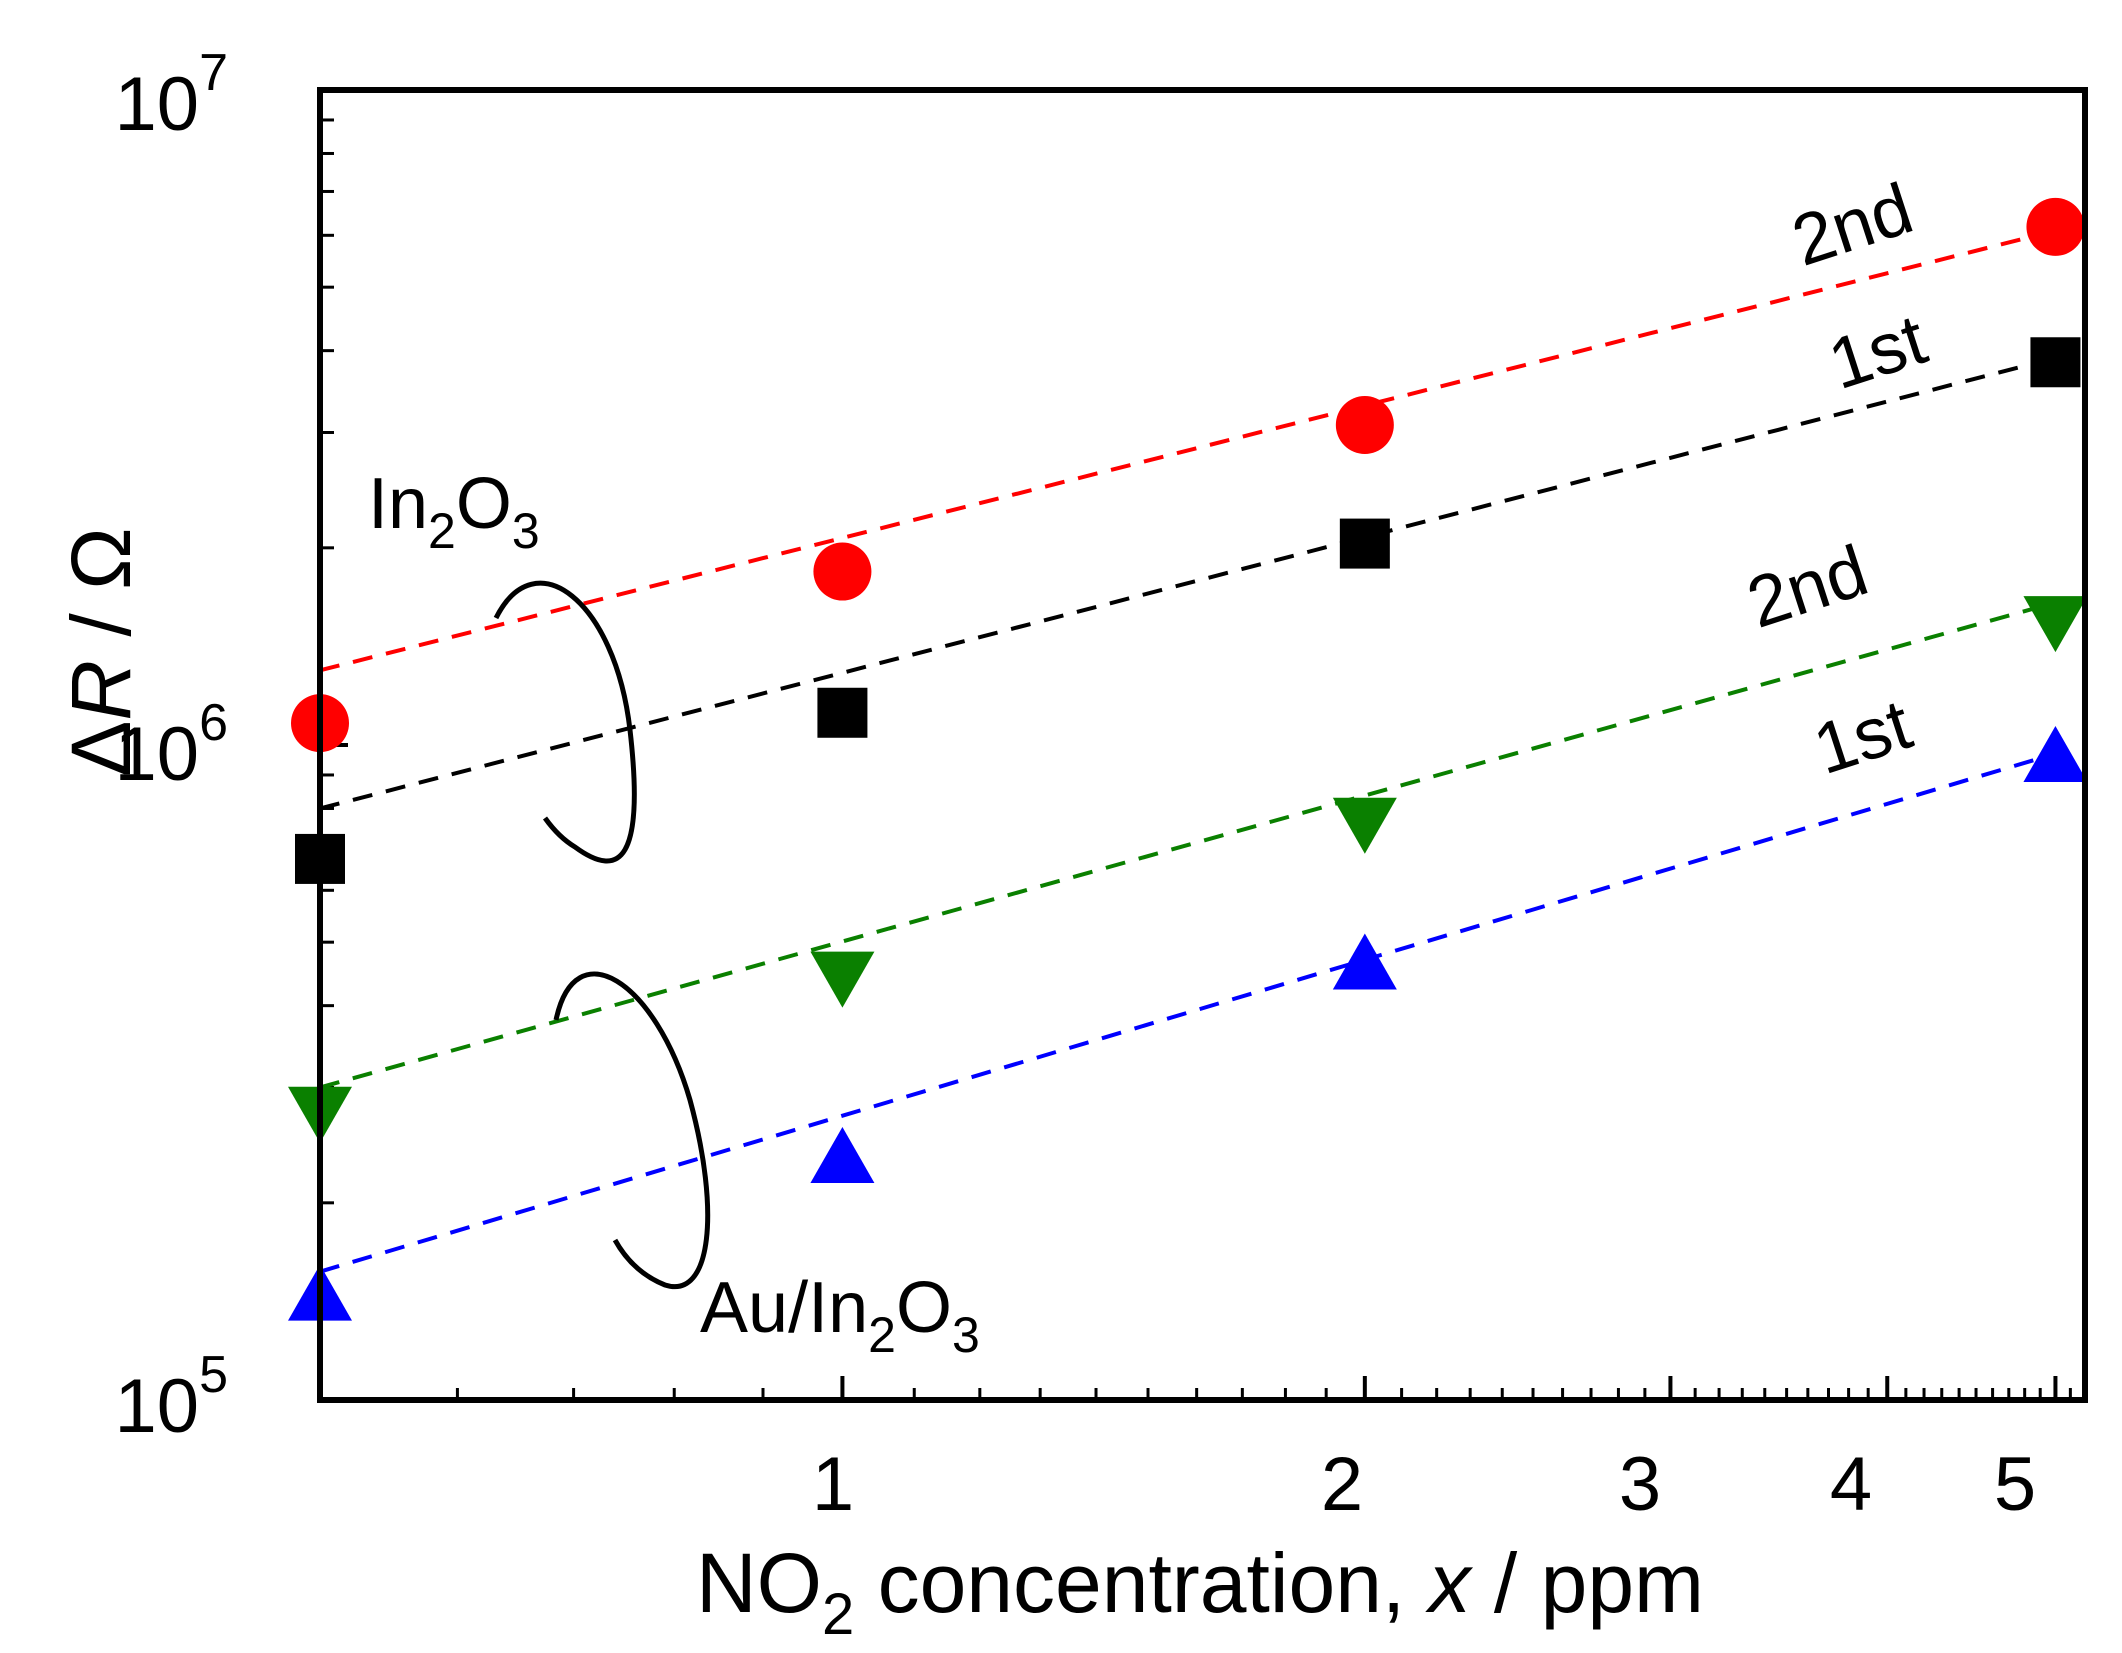 This screenshot has width=2122, height=1653. What do you see at coordinates (213, 73) in the screenshot?
I see `y-tick-exponent: 7` at bounding box center [213, 73].